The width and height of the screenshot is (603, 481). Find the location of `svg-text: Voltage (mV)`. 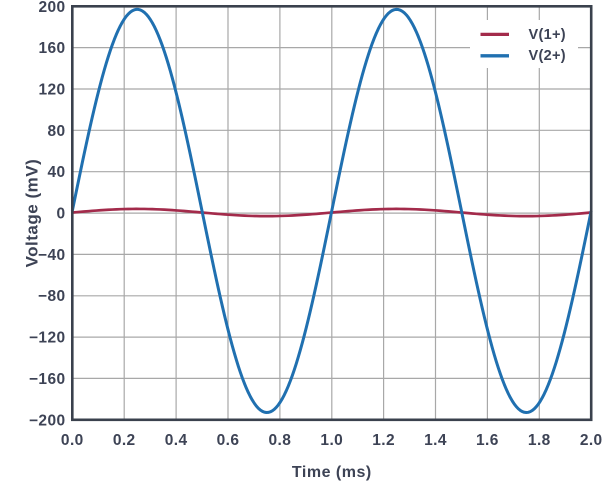

svg-text: Voltage (mV) is located at coordinates (32, 213).